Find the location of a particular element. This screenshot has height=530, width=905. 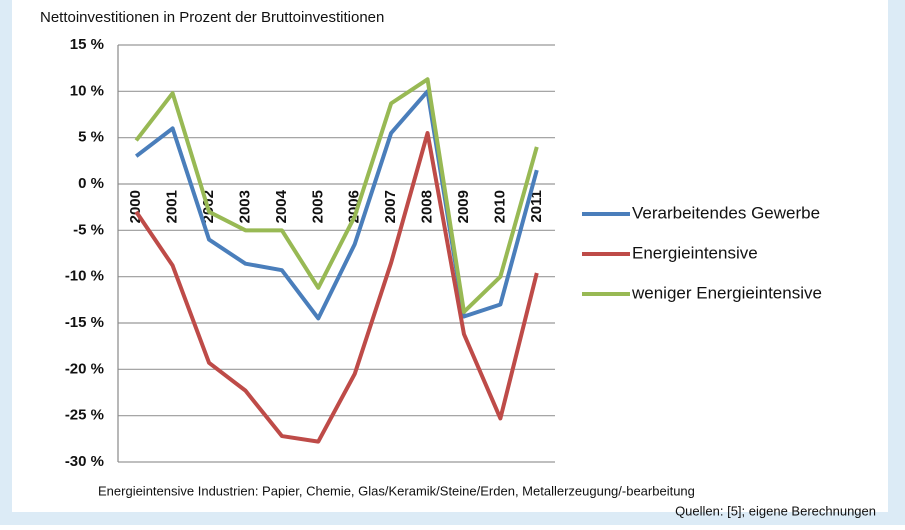

y-tick-label: 15 % is located at coordinates (87, 44).